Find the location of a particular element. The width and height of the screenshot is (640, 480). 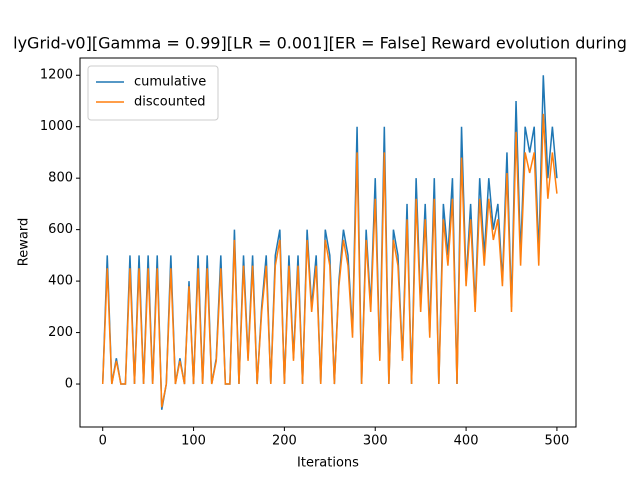

x-tick-label: 500 is located at coordinates (557, 441).